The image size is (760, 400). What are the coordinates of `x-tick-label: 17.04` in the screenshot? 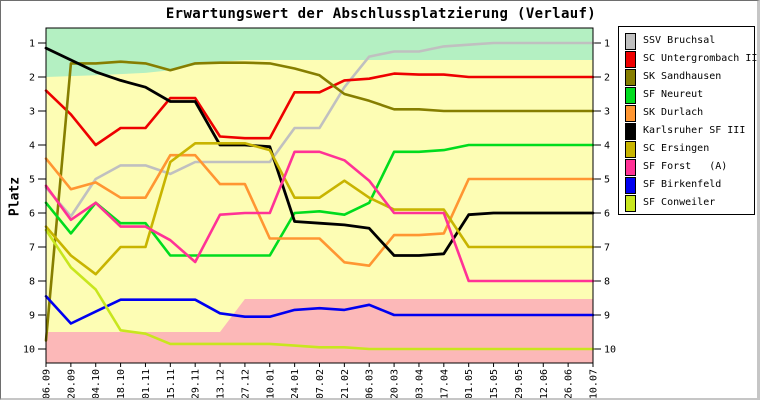 It's located at (444, 384).